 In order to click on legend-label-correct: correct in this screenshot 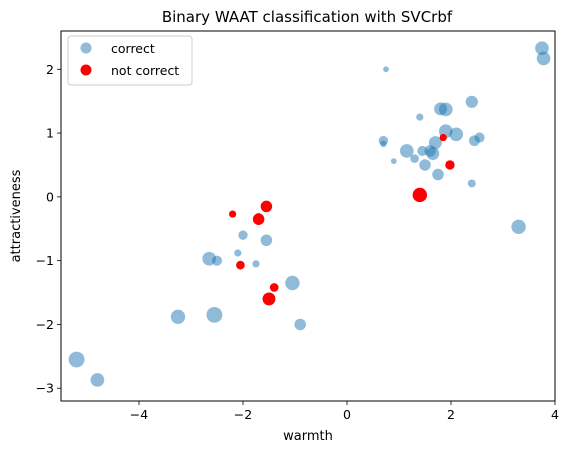, I will do `click(133, 48)`.